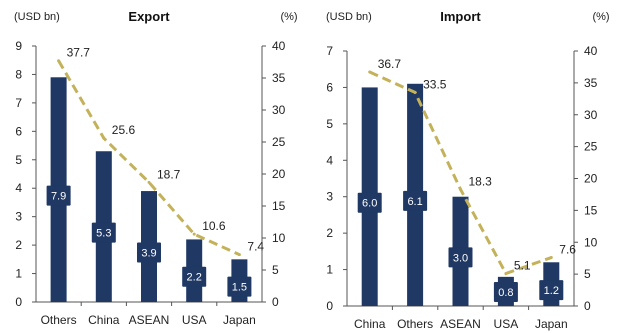 The image size is (624, 333). I want to click on share-line-value-label: 7.4, so click(255, 247).